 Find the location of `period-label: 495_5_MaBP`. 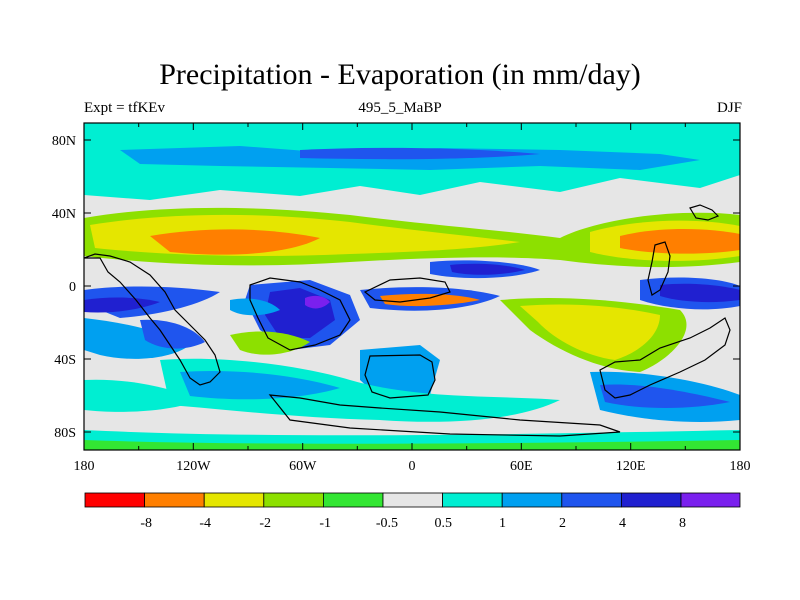

period-label: 495_5_MaBP is located at coordinates (400, 108).